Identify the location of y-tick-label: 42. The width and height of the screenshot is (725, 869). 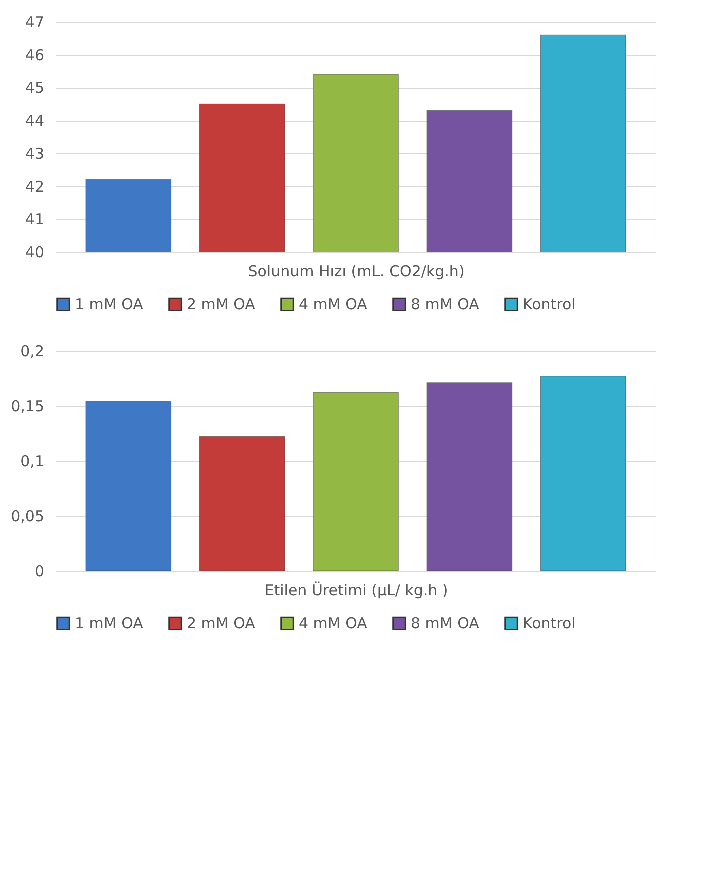
(34, 187).